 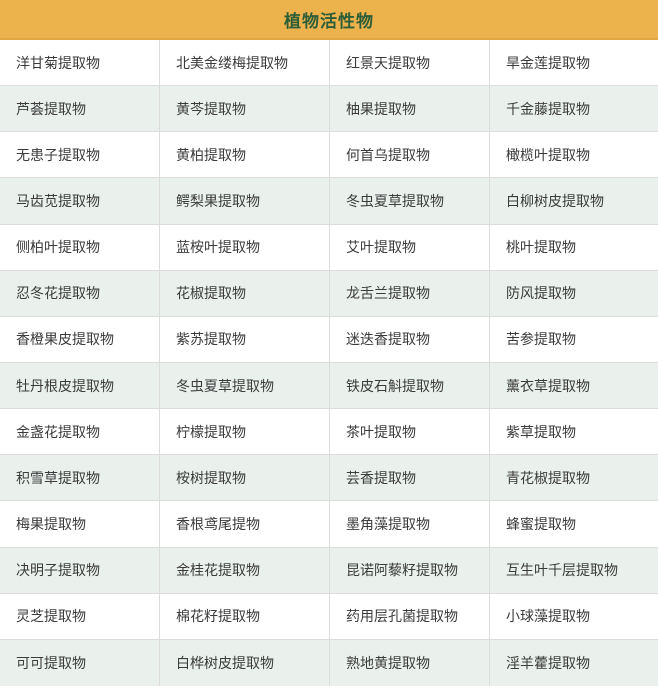 I want to click on table-row: 灵芝提取物 棉花籽提取物 药用层孔菌提取物 小球藻提取物, so click(x=329, y=616).